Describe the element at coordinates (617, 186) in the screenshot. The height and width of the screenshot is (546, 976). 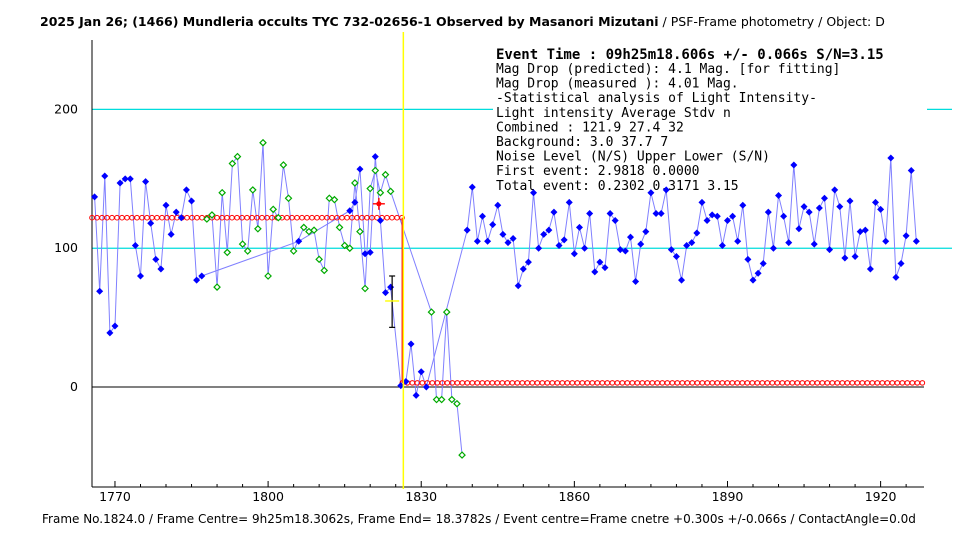
I see `stats-line: Total event: 0.2302 0.3171 3.15` at that location.